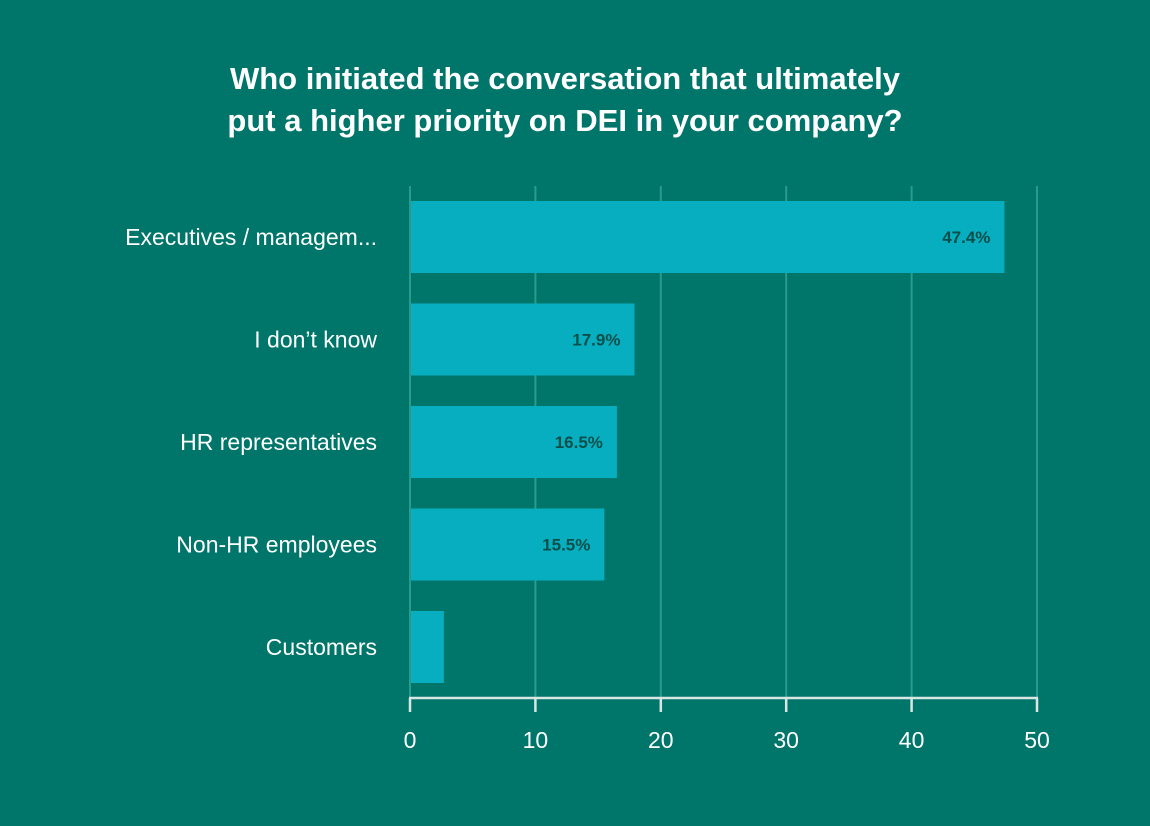 The image size is (1150, 826). I want to click on category-label: HR representatives, so click(278, 442).